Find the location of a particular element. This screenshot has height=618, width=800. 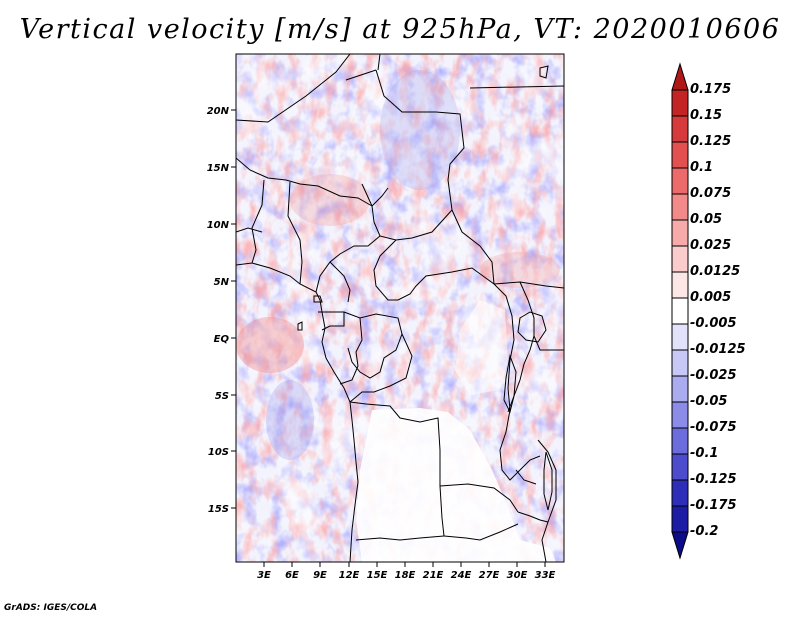

grads-credit: GrADS: IGES/COLA is located at coordinates (51, 608).